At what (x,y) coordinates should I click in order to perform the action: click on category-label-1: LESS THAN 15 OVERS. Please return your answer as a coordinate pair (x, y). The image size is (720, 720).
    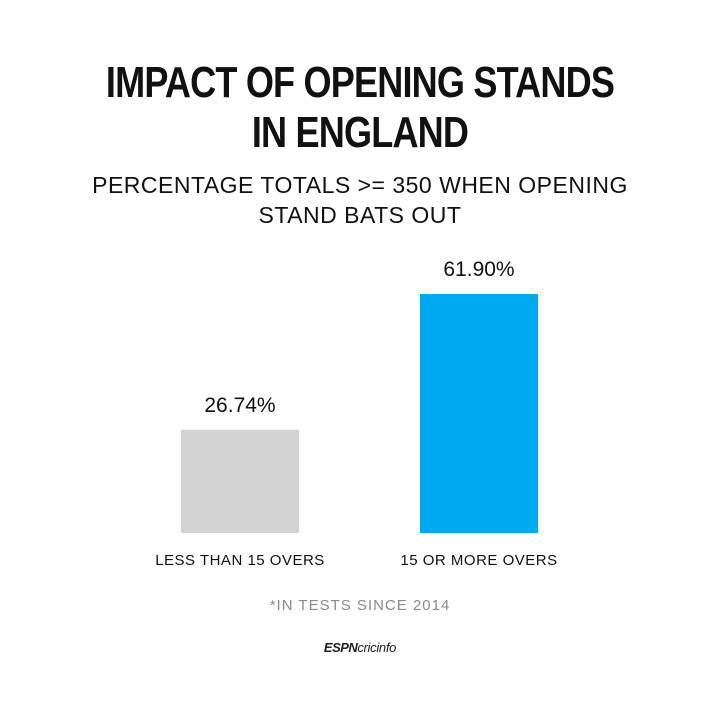
    Looking at the image, I should click on (240, 560).